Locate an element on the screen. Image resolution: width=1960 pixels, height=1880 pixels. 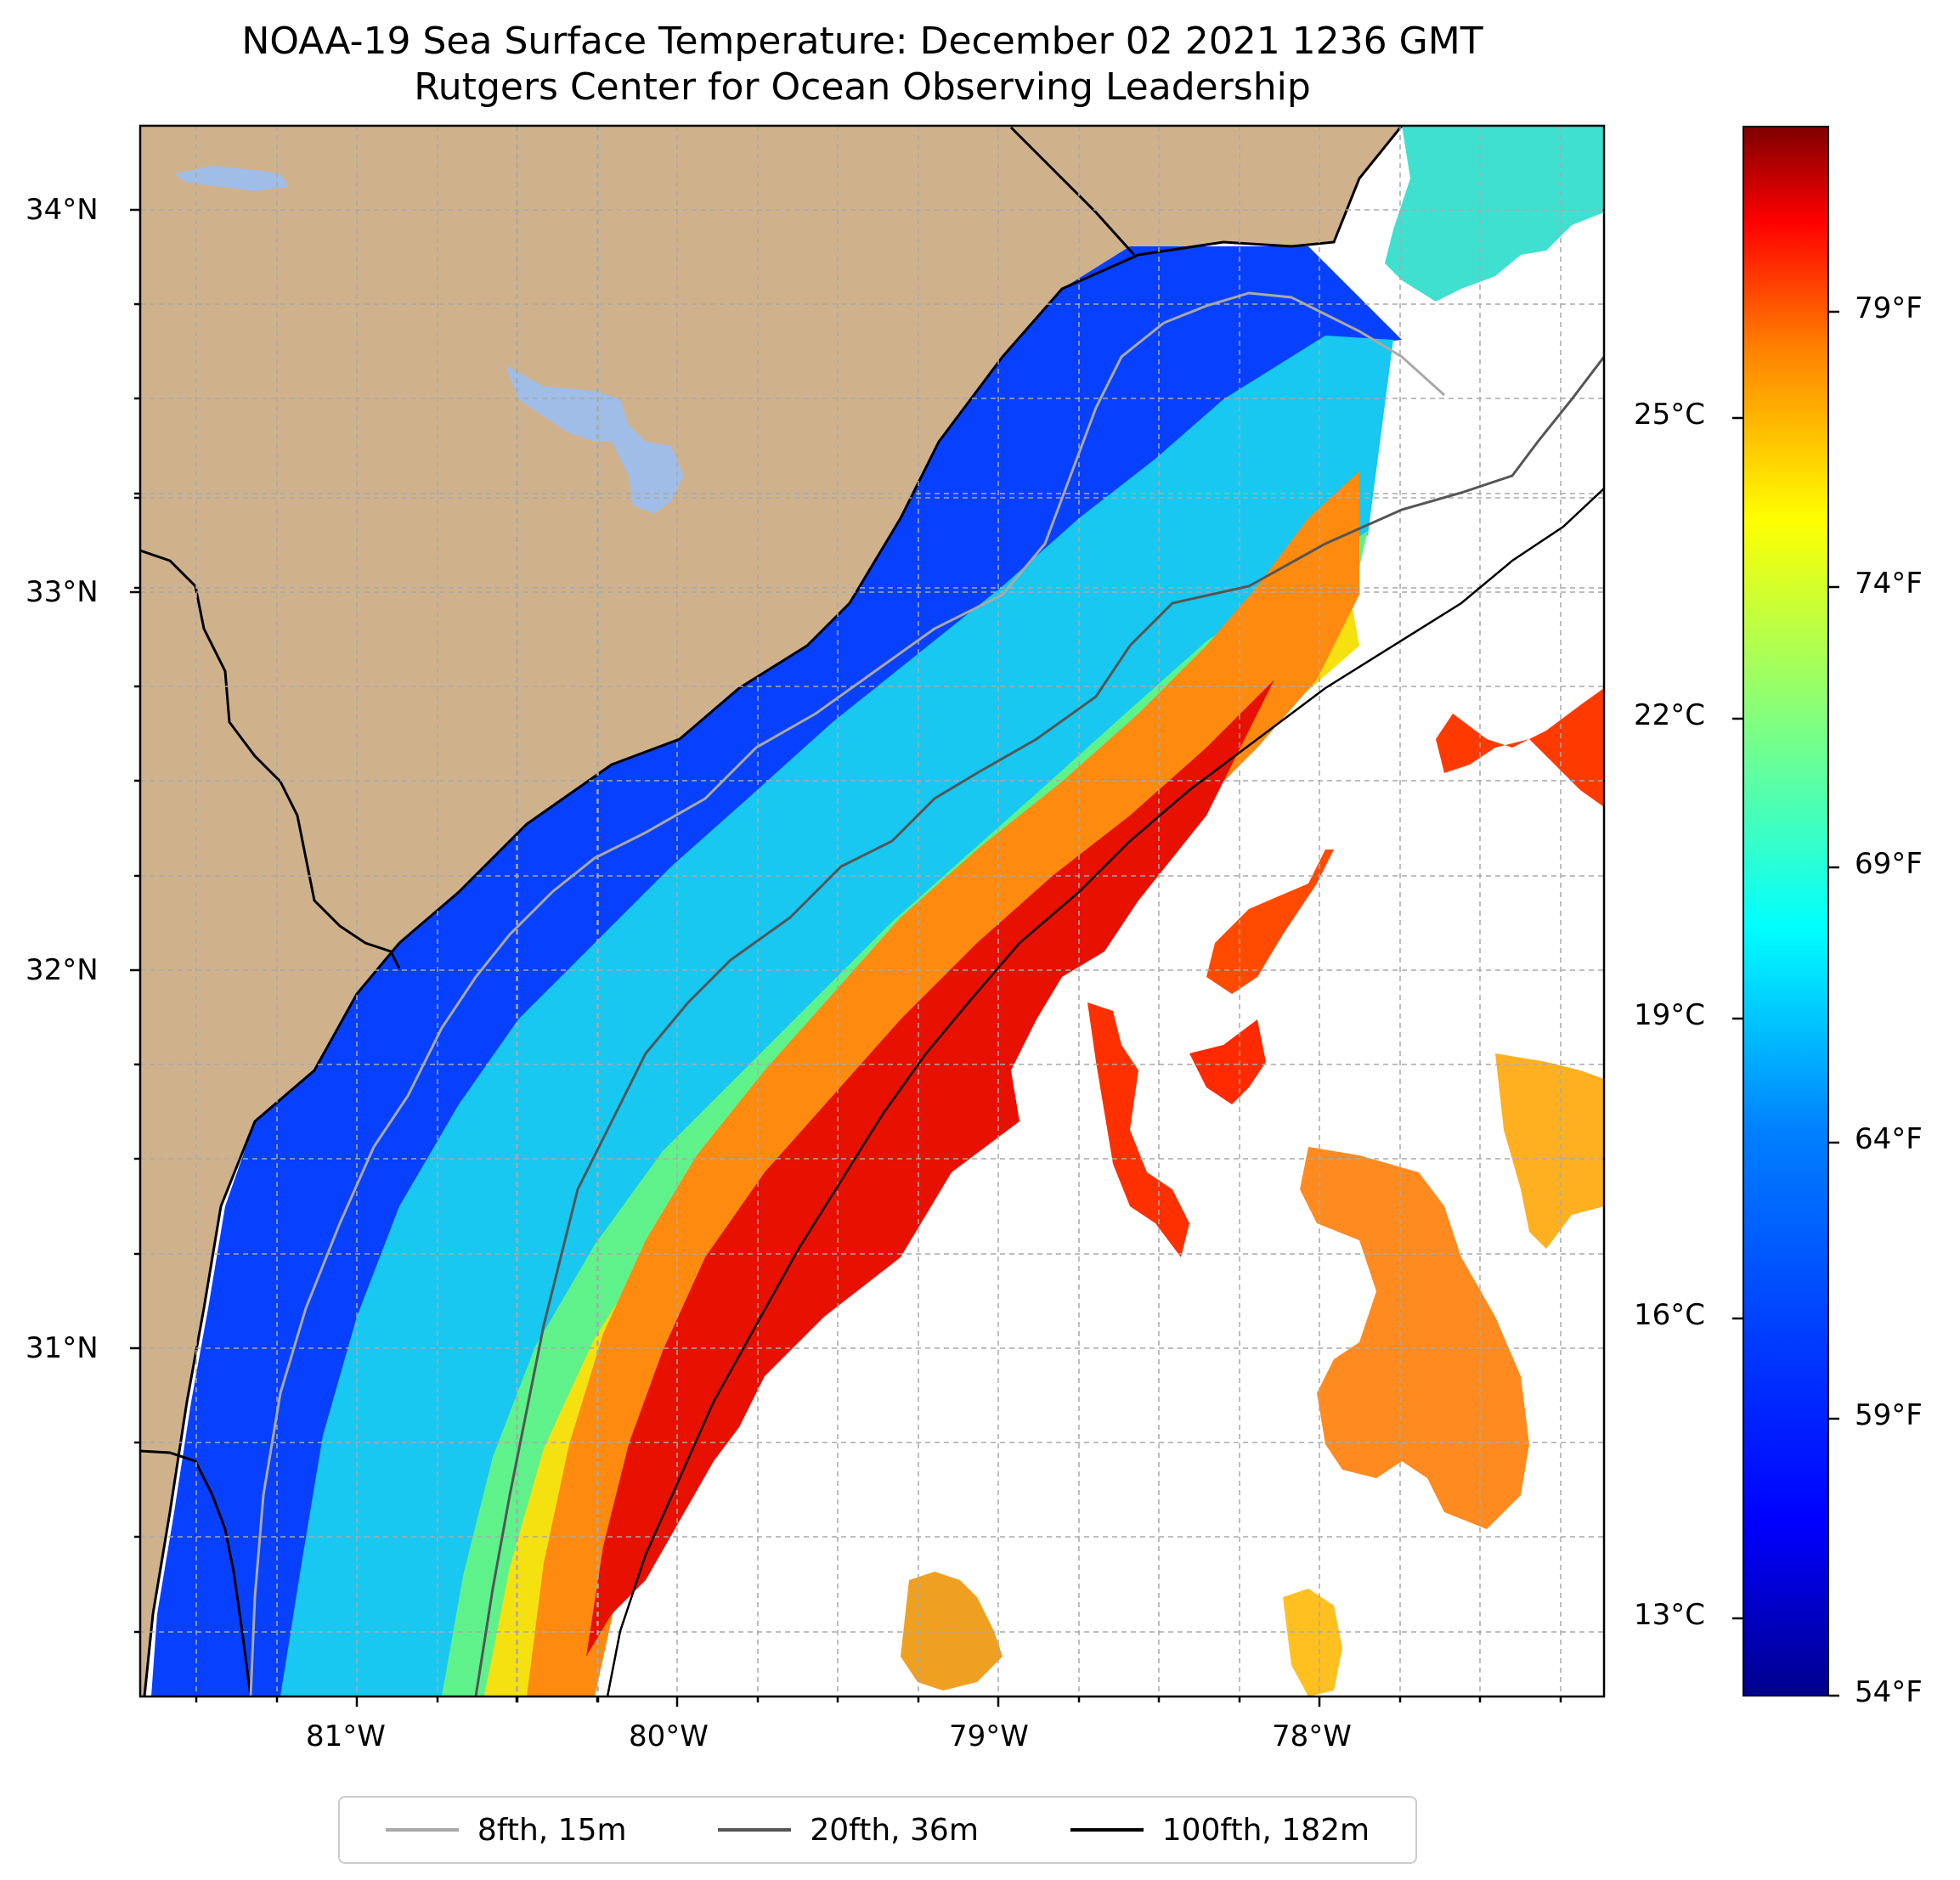
colorbar-ticks is located at coordinates (1786, 1004).